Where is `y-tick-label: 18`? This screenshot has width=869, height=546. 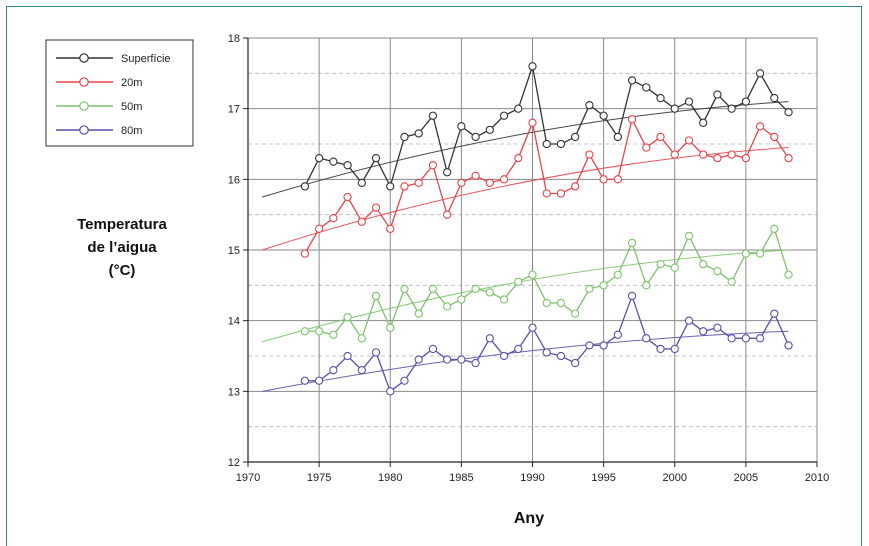
y-tick-label: 18 is located at coordinates (234, 39).